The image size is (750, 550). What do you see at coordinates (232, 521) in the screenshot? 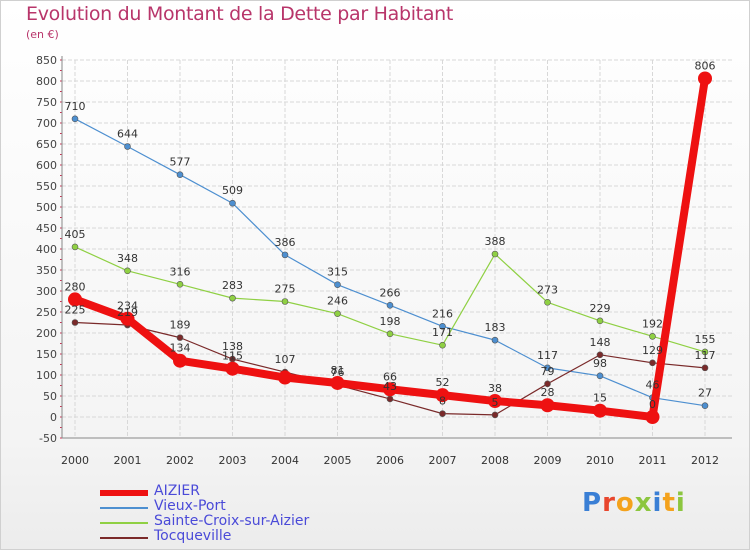
I see `legend-label-sainte-croix: Sainte-Croix-sur-Aizier` at bounding box center [232, 521].